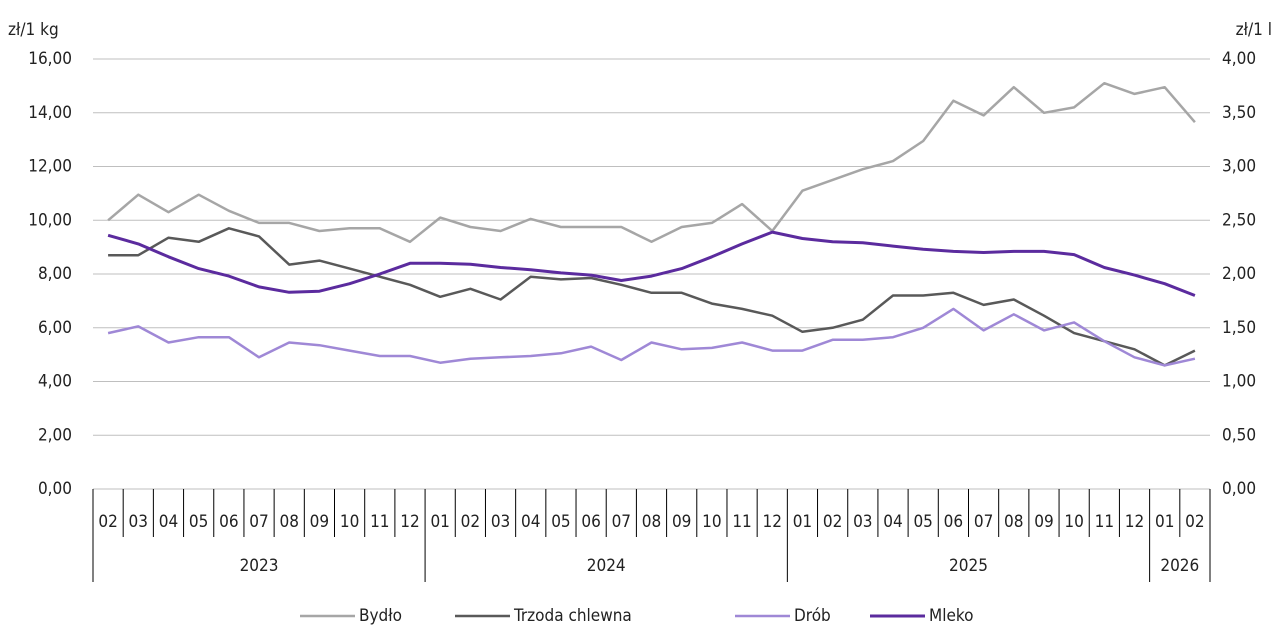 Image resolution: width=1279 pixels, height=628 pixels. Describe the element at coordinates (572, 616) in the screenshot. I see `legend-label: Trzoda chlewna` at that location.